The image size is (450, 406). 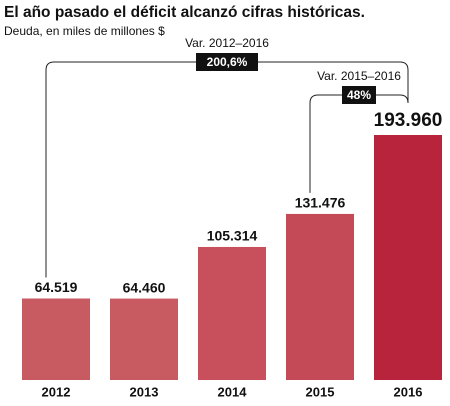 What do you see at coordinates (144, 287) in the screenshot?
I see `value-label: 64.460` at bounding box center [144, 287].